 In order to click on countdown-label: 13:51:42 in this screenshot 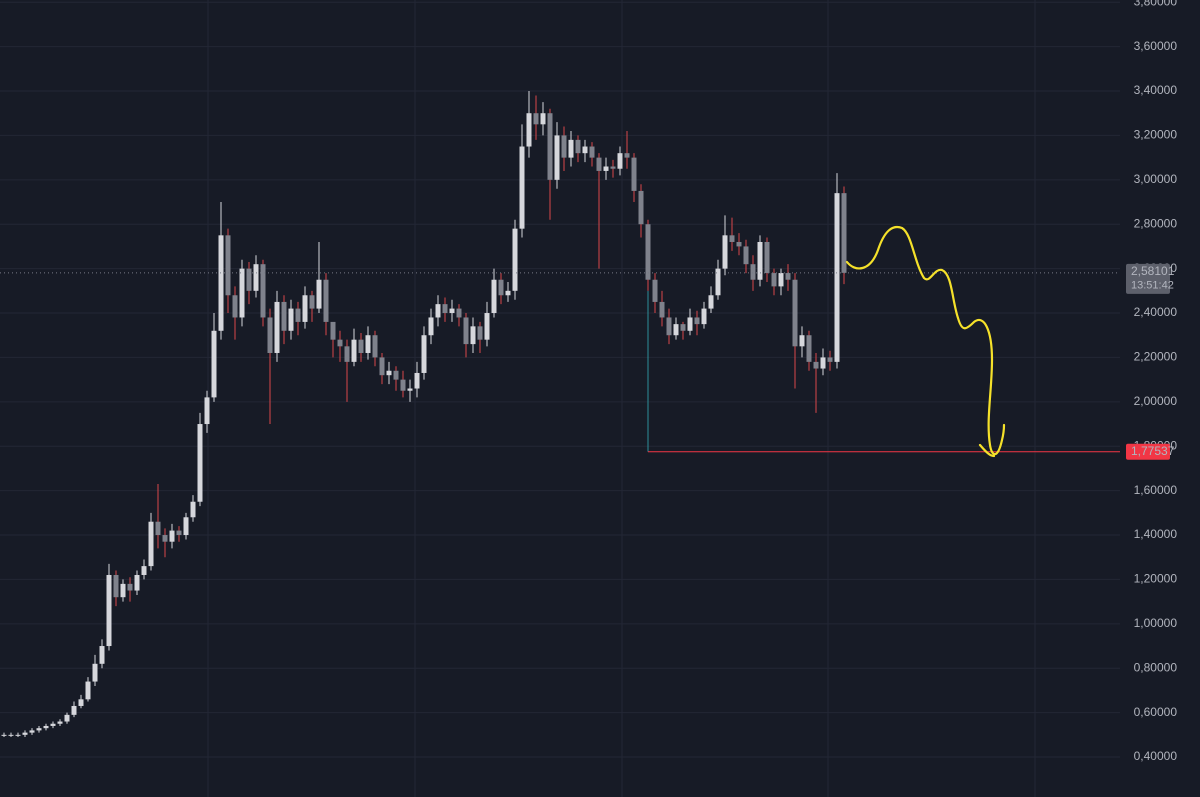, I will do `click(1152, 286)`.